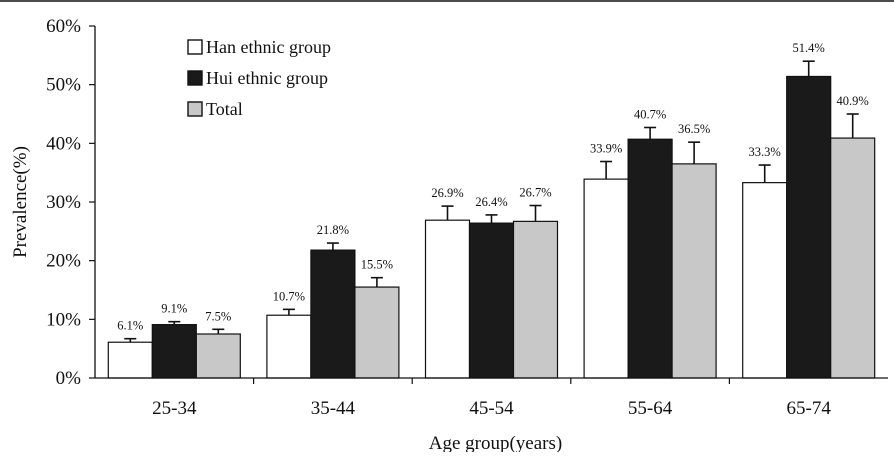  What do you see at coordinates (69, 378) in the screenshot?
I see `y-tick-label: 0%` at bounding box center [69, 378].